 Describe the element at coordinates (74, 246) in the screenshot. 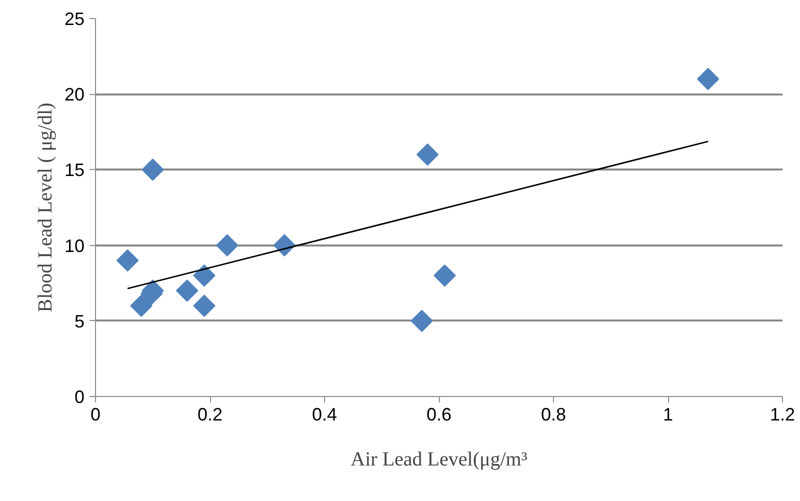

I see `y-tick-label: 10` at that location.